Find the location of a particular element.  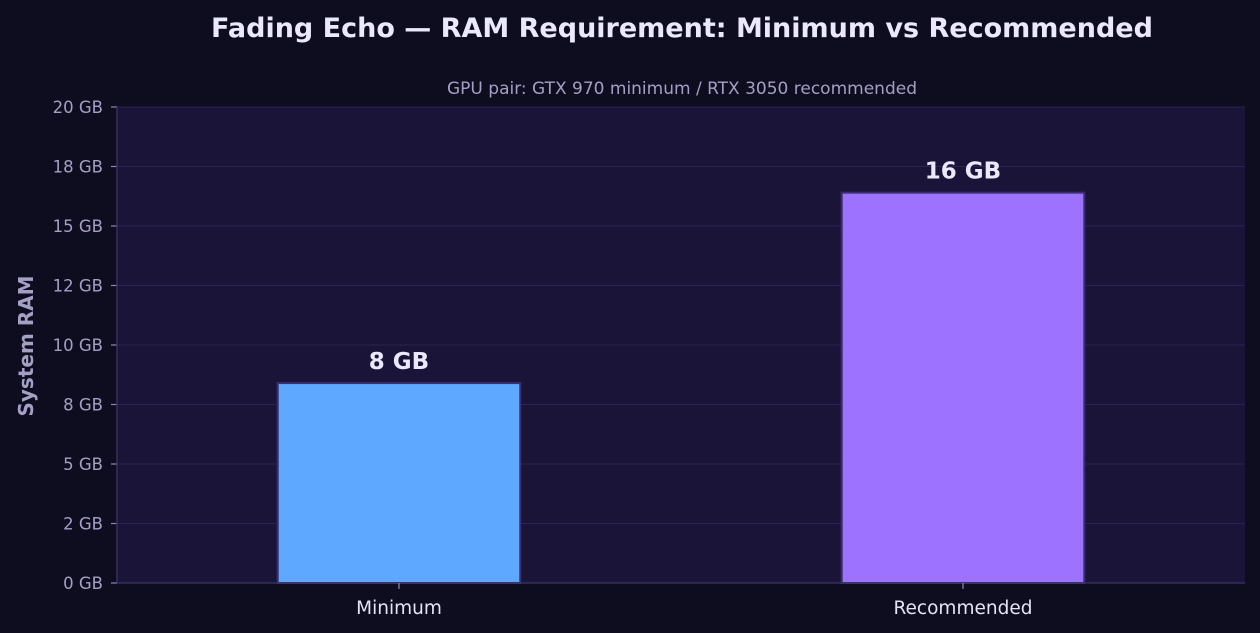

y-tick-label: 12 GB is located at coordinates (78, 286).